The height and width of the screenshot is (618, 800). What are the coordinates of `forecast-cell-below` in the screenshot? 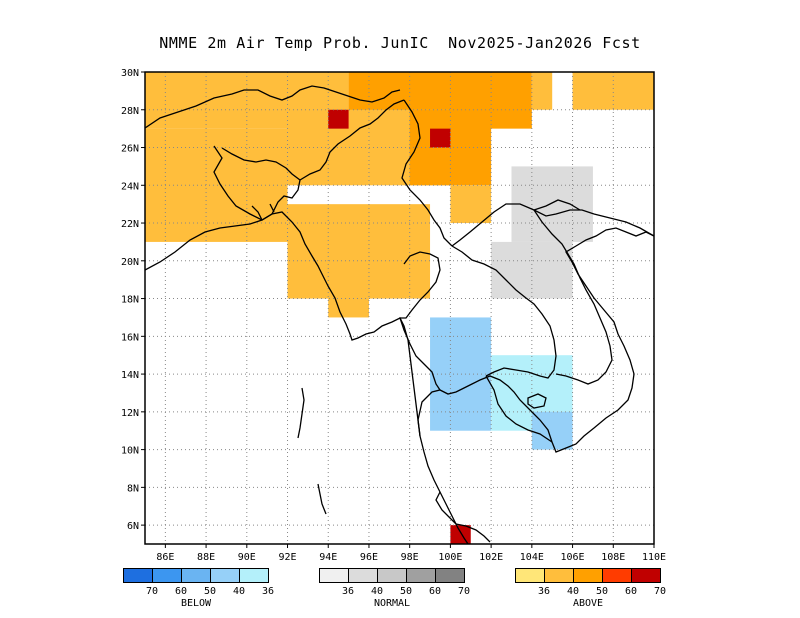 It's located at (461, 374).